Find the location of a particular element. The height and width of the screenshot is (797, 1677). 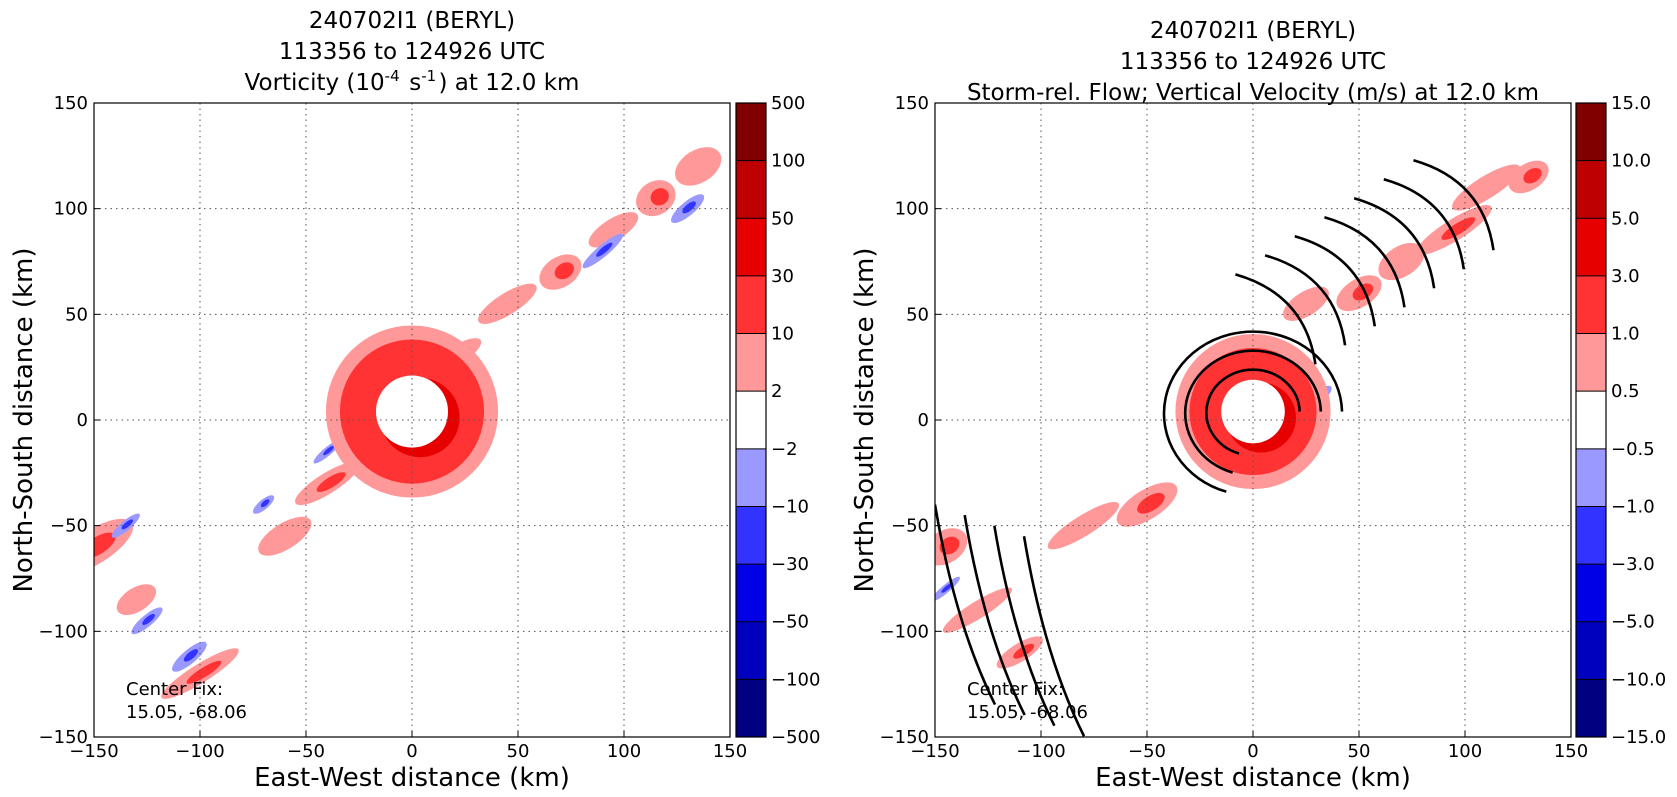

colorbar-tick-label: 1.0 is located at coordinates (1625, 334).